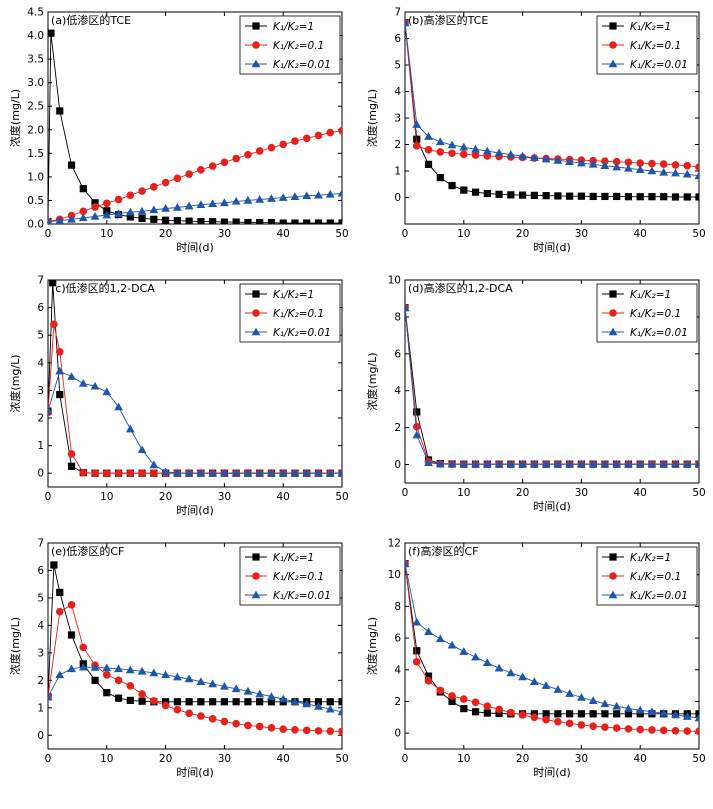  I want to click on x-tick-label: 50, so click(698, 759).